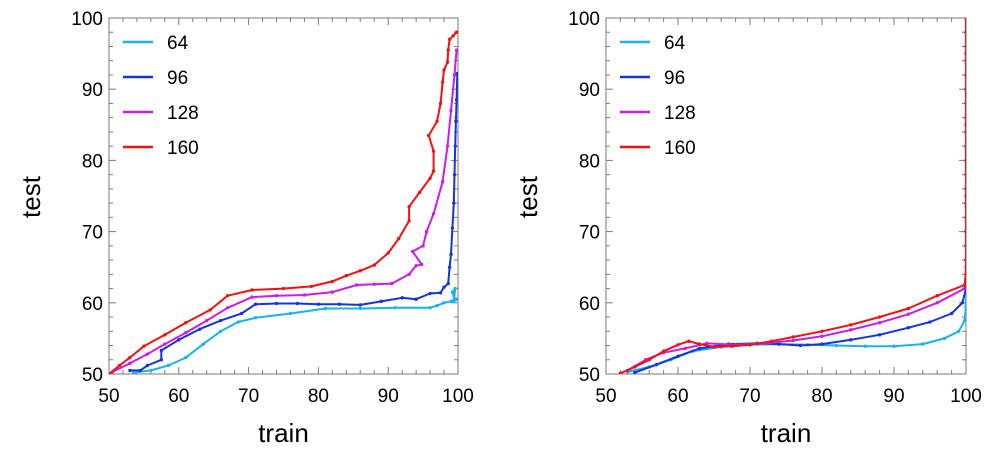  What do you see at coordinates (674, 78) in the screenshot?
I see `legend-label-96: 96` at bounding box center [674, 78].